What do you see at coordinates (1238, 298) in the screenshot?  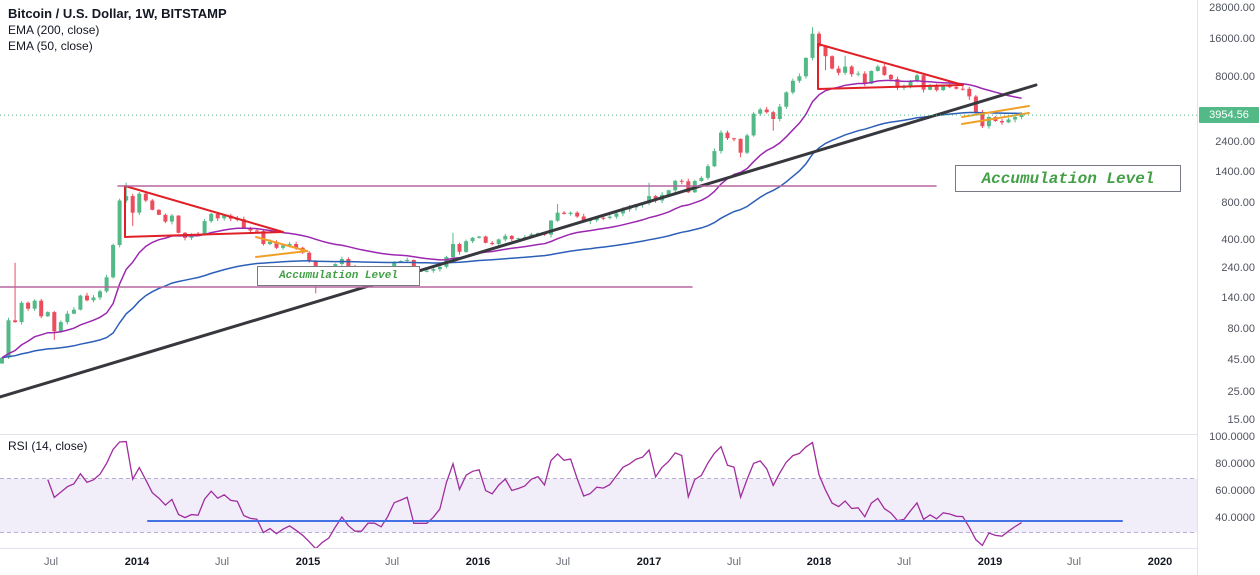 I see `price-tick: 140.00` at bounding box center [1238, 298].